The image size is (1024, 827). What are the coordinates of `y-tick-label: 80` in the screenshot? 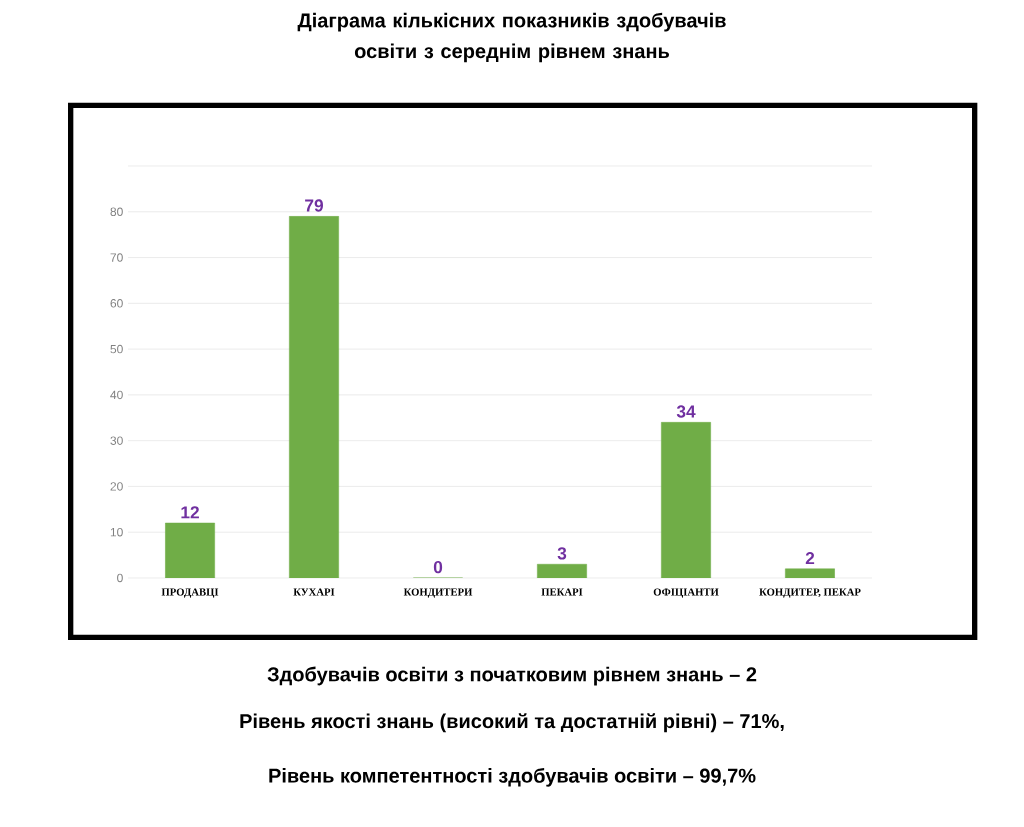 It's located at (116, 212).